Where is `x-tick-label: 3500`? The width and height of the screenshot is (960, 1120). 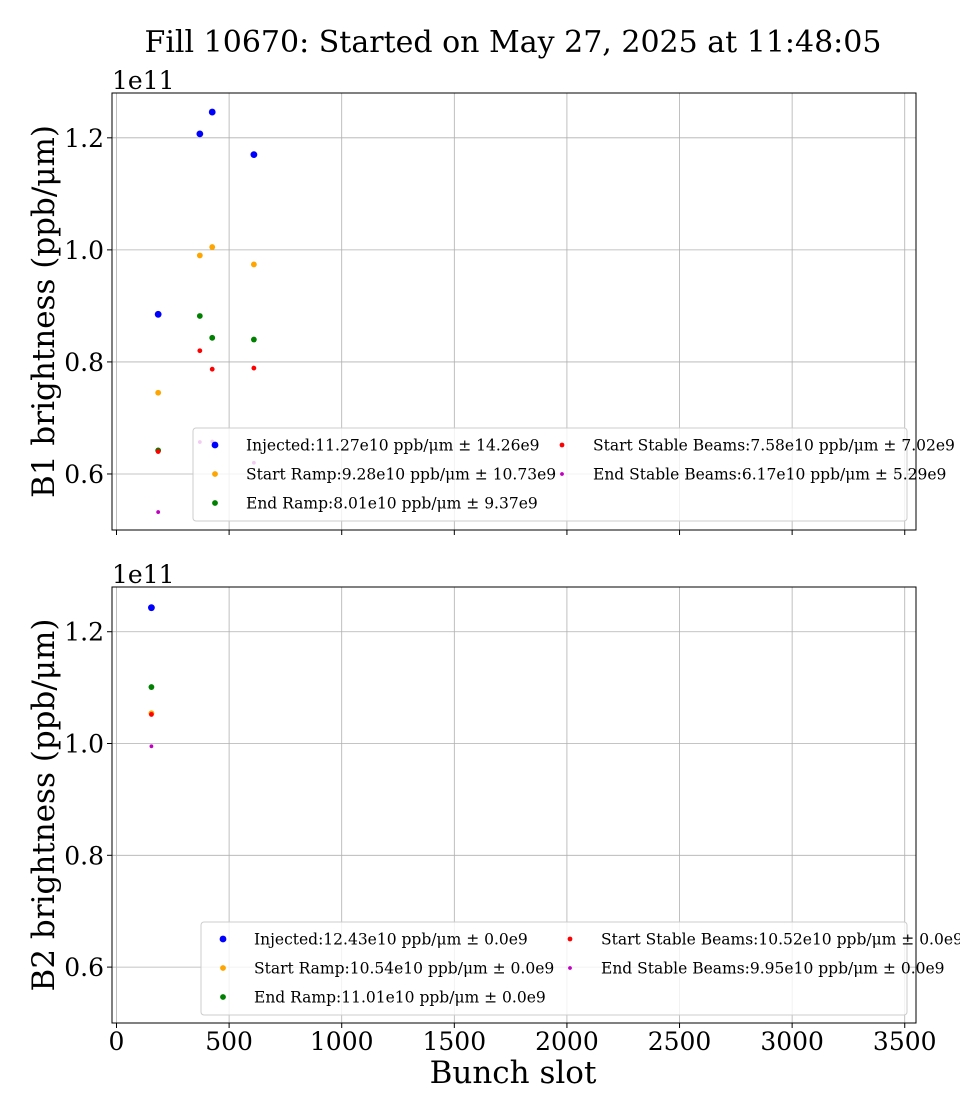
x-tick-label: 3500 is located at coordinates (905, 1041).